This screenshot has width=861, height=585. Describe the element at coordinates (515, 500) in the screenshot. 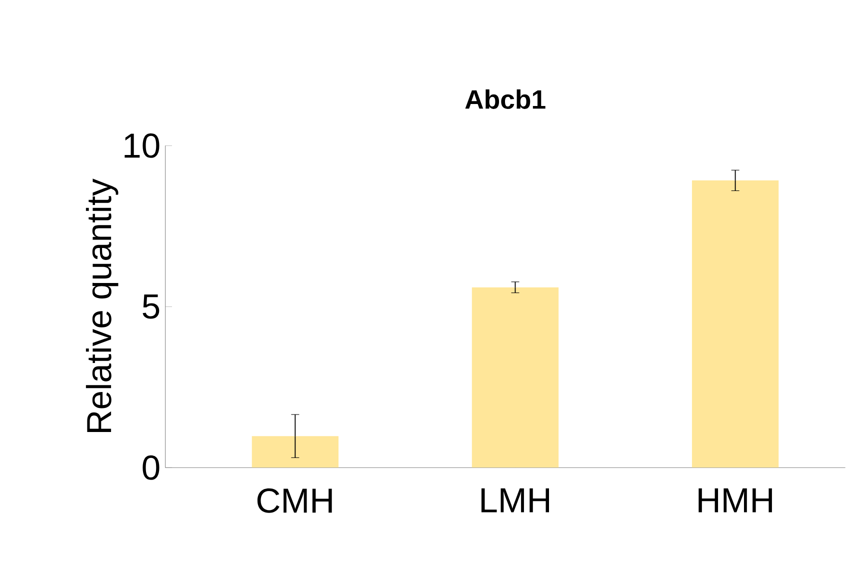

I see `x-tick-label: LMH` at that location.